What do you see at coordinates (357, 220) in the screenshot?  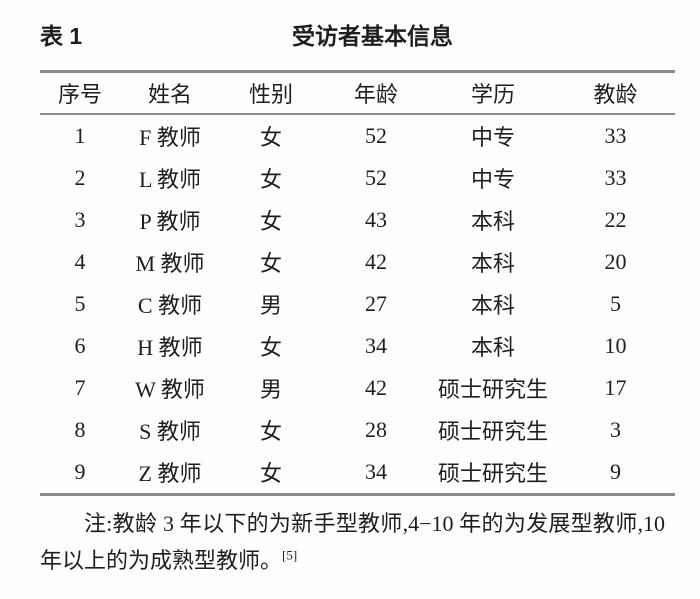 I see `table-row: 3 P 教师 女 43 本科 22` at bounding box center [357, 220].